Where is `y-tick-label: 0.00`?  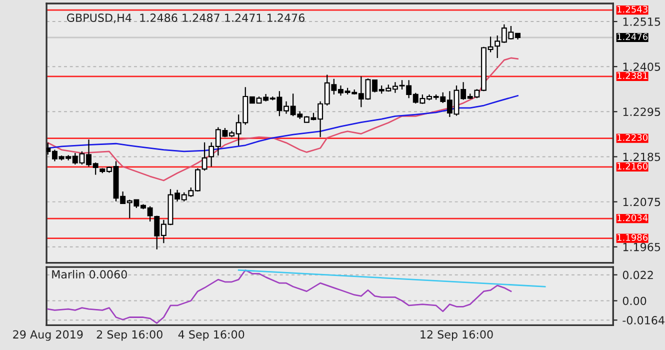
y-tick-label: 0.00 is located at coordinates (634, 301).